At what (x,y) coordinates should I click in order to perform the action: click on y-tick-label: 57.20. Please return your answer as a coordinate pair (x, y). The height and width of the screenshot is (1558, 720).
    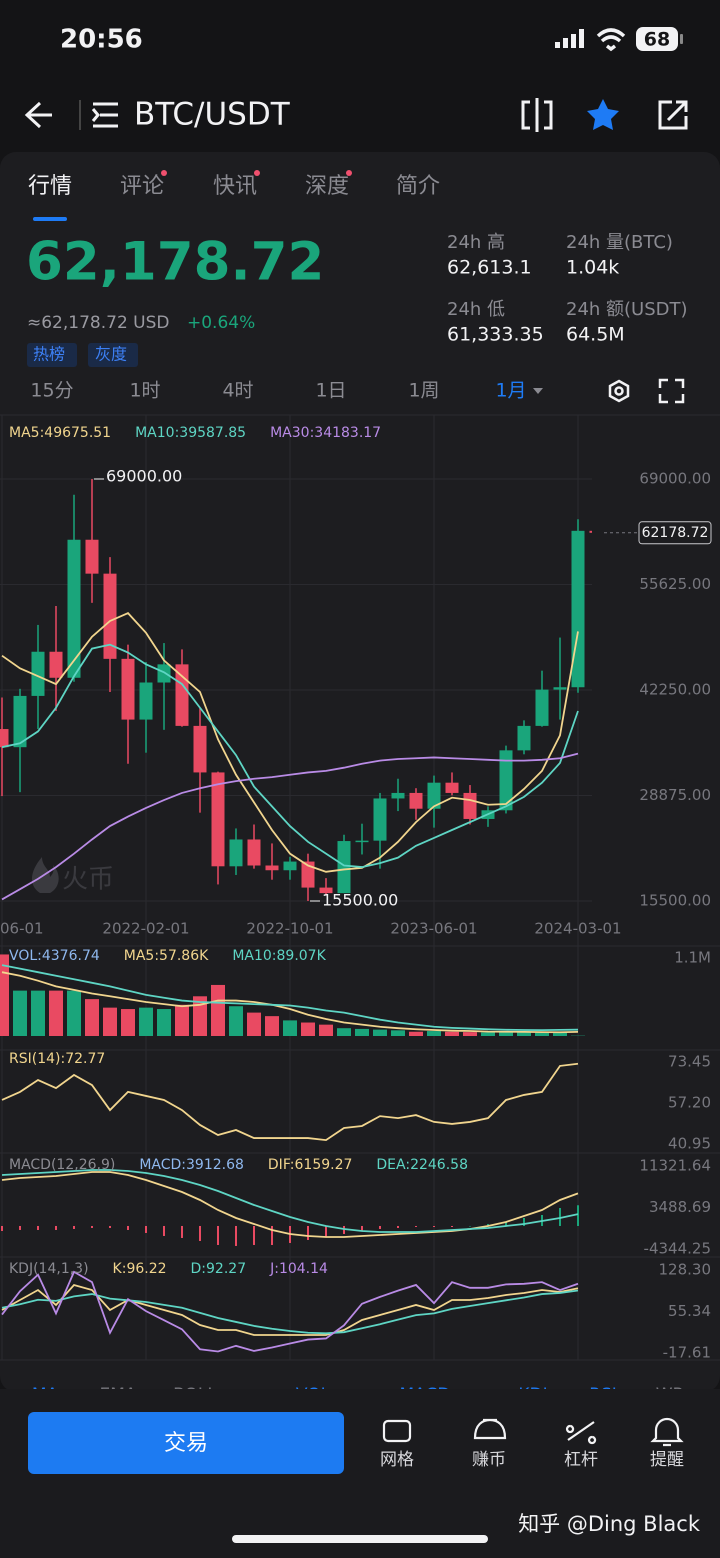
    Looking at the image, I should click on (689, 1103).